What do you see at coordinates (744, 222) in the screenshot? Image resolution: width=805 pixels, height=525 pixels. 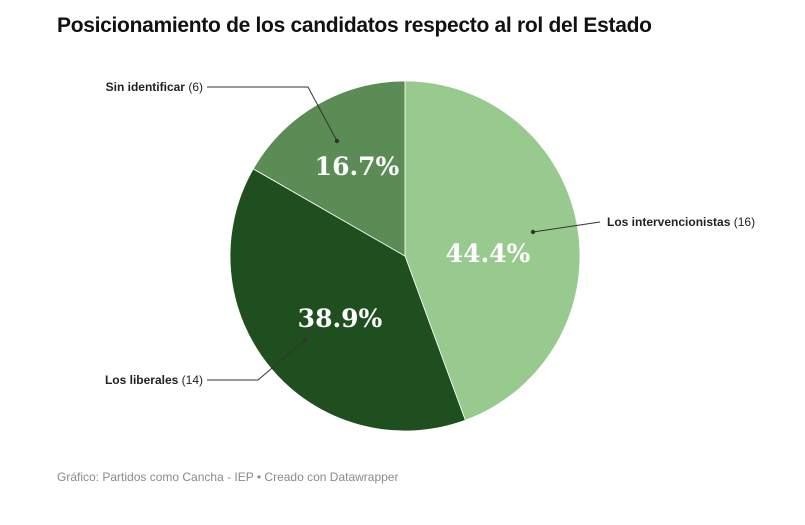 I see `category-count: (16)` at bounding box center [744, 222].